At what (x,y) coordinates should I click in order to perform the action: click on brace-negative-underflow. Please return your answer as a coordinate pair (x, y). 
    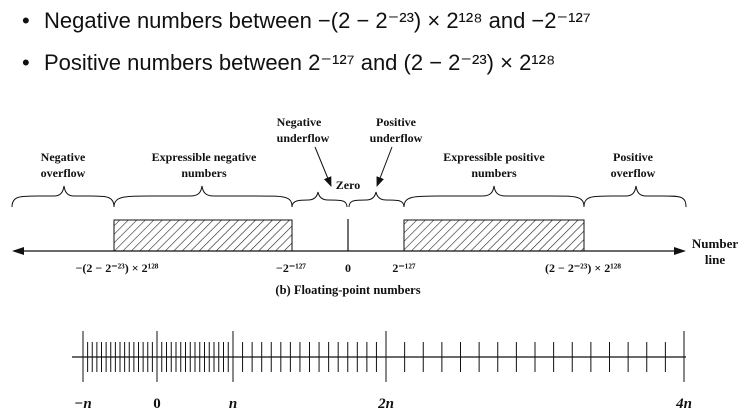
    Looking at the image, I should click on (319, 199).